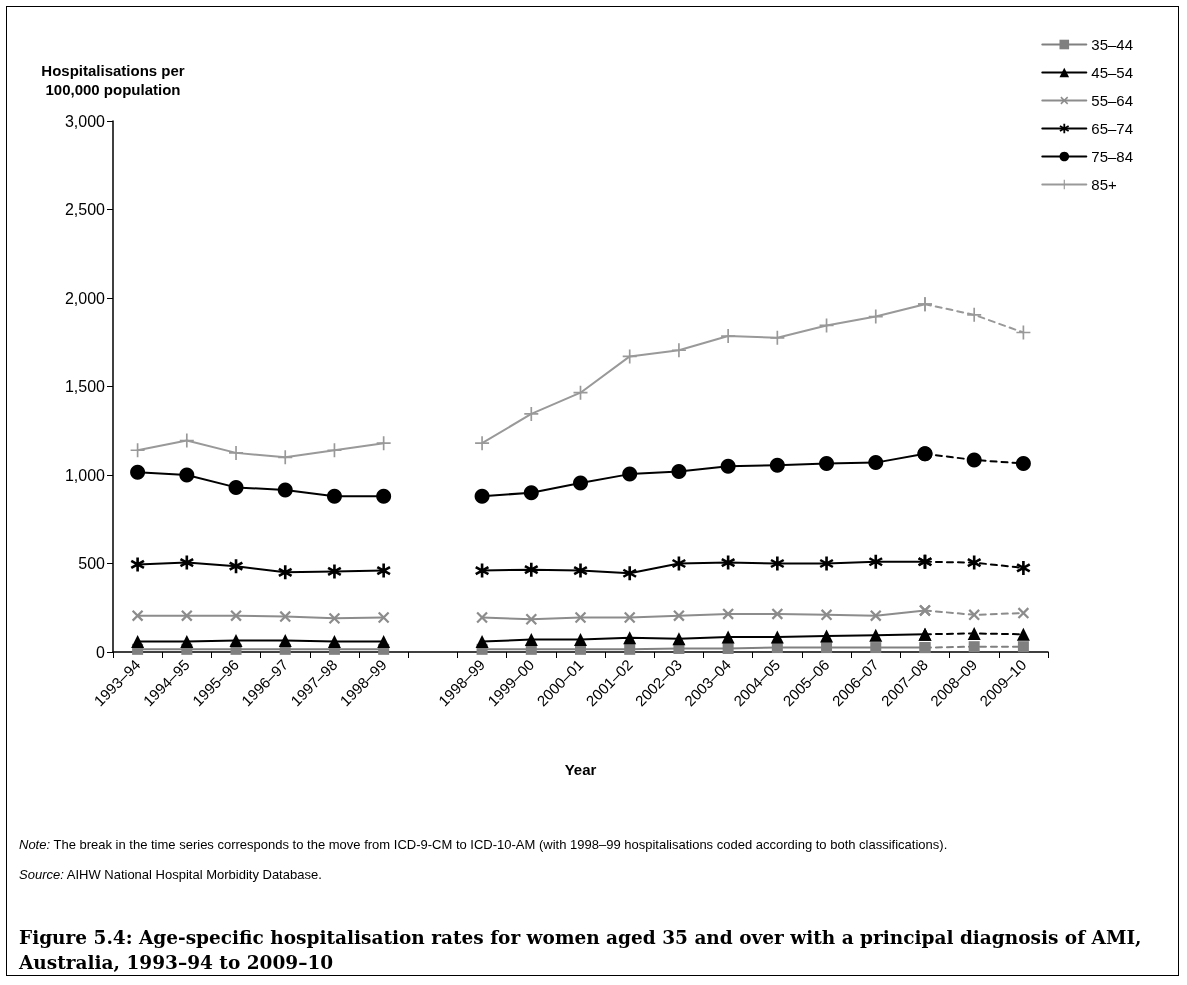 The image size is (1187, 985). Describe the element at coordinates (1112, 100) in the screenshot. I see `legend-label: 55–64` at that location.